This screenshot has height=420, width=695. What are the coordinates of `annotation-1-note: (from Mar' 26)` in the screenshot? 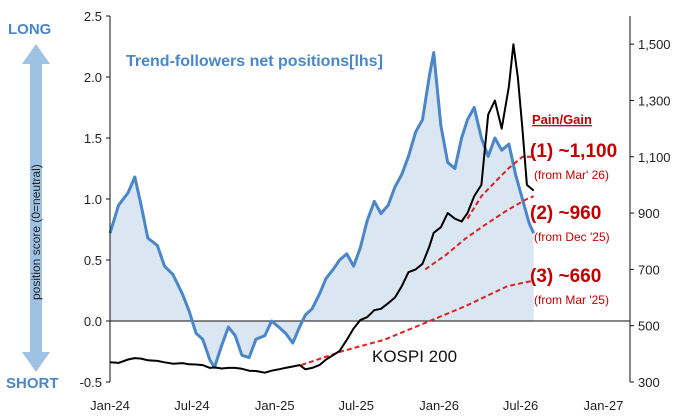 It's located at (571, 175).